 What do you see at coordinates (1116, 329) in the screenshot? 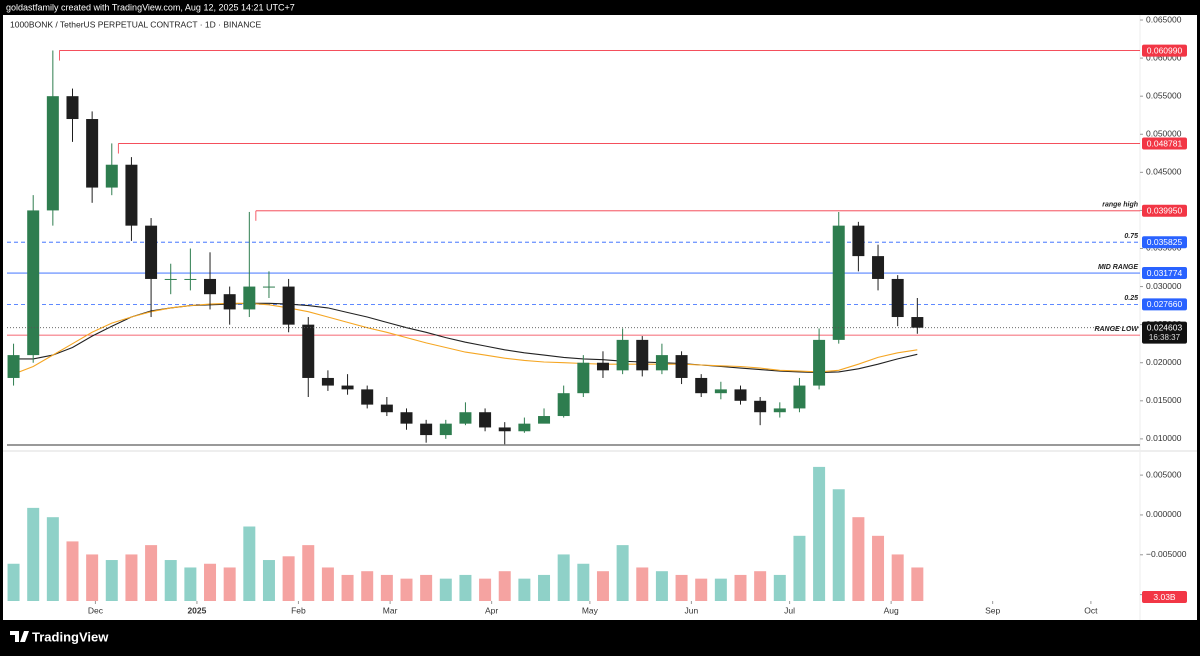
I see `level-note: RANGE LOW` at bounding box center [1116, 329].